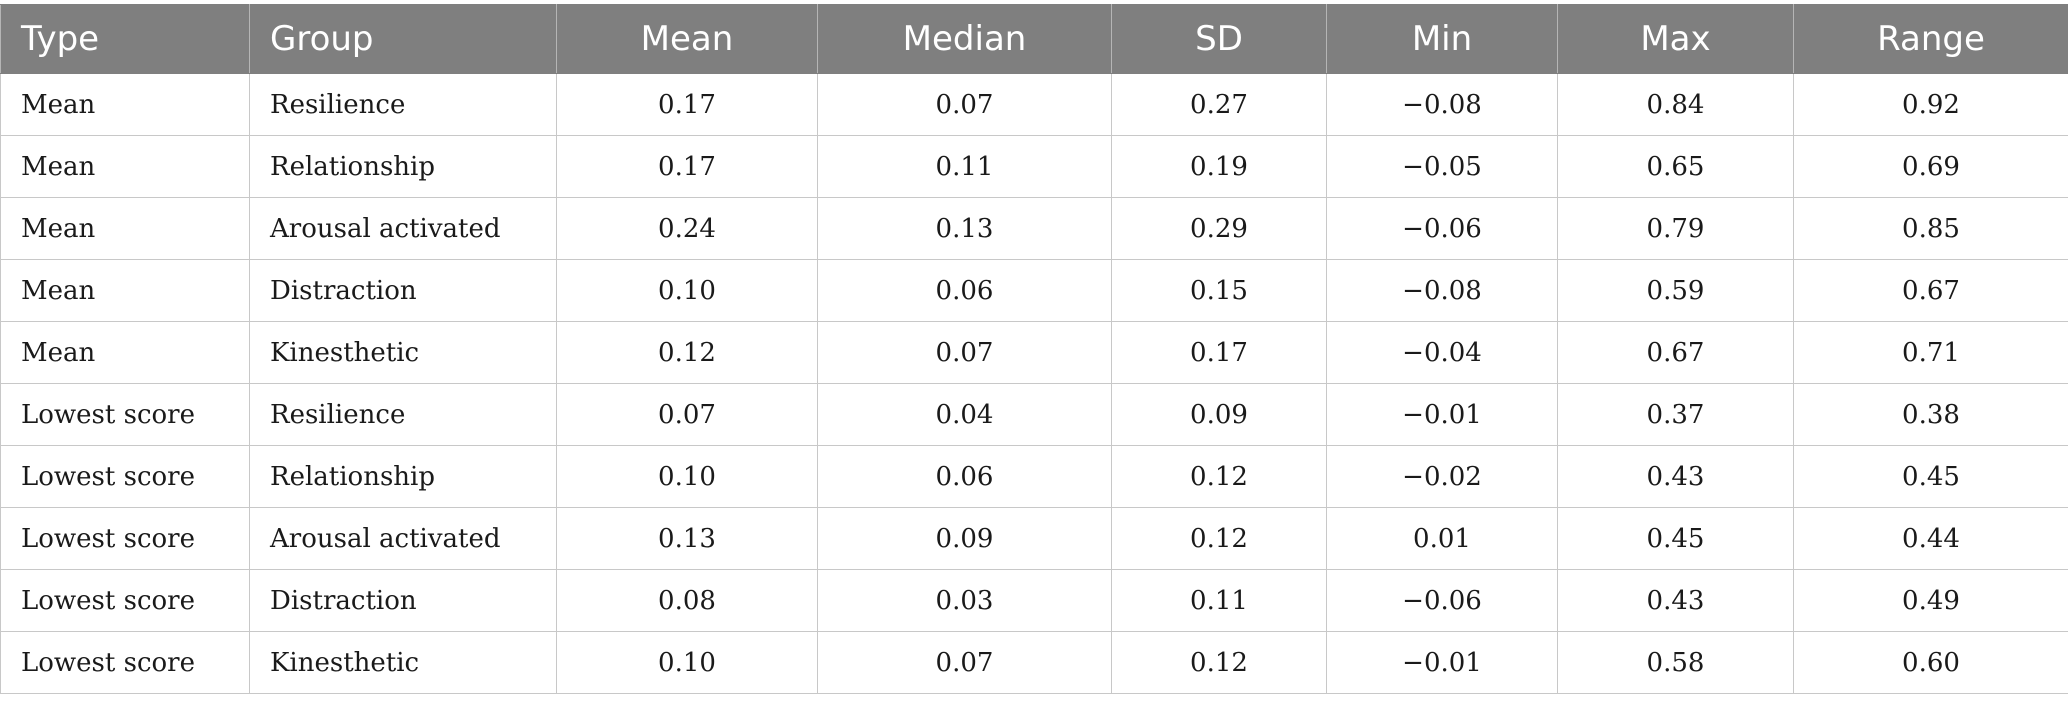 The height and width of the screenshot is (711, 2068). What do you see at coordinates (1930, 352) in the screenshot?
I see `cell-range: 0.71` at bounding box center [1930, 352].